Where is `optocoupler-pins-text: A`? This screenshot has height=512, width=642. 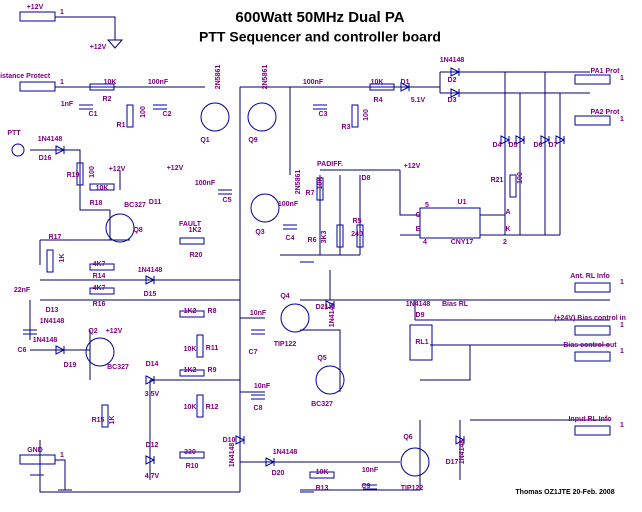
optocoupler-pins-text: A is located at coordinates (507, 212).